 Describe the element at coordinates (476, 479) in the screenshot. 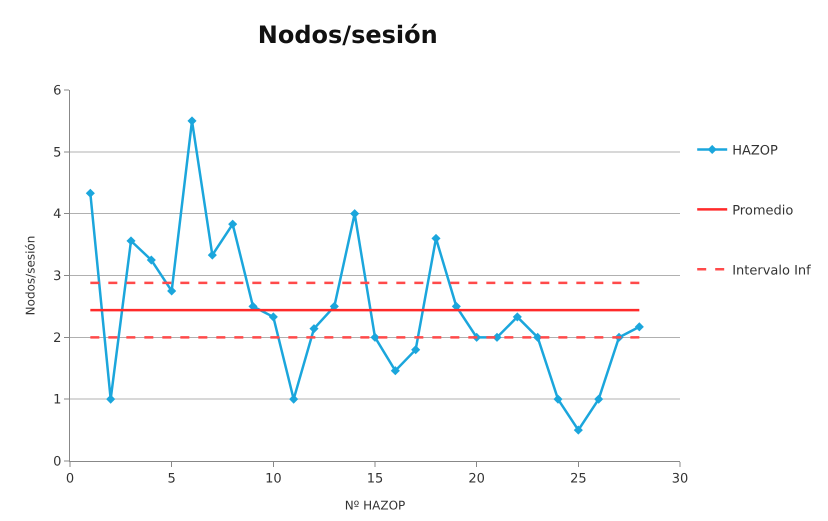

I see `x-tick-label: 20` at that location.